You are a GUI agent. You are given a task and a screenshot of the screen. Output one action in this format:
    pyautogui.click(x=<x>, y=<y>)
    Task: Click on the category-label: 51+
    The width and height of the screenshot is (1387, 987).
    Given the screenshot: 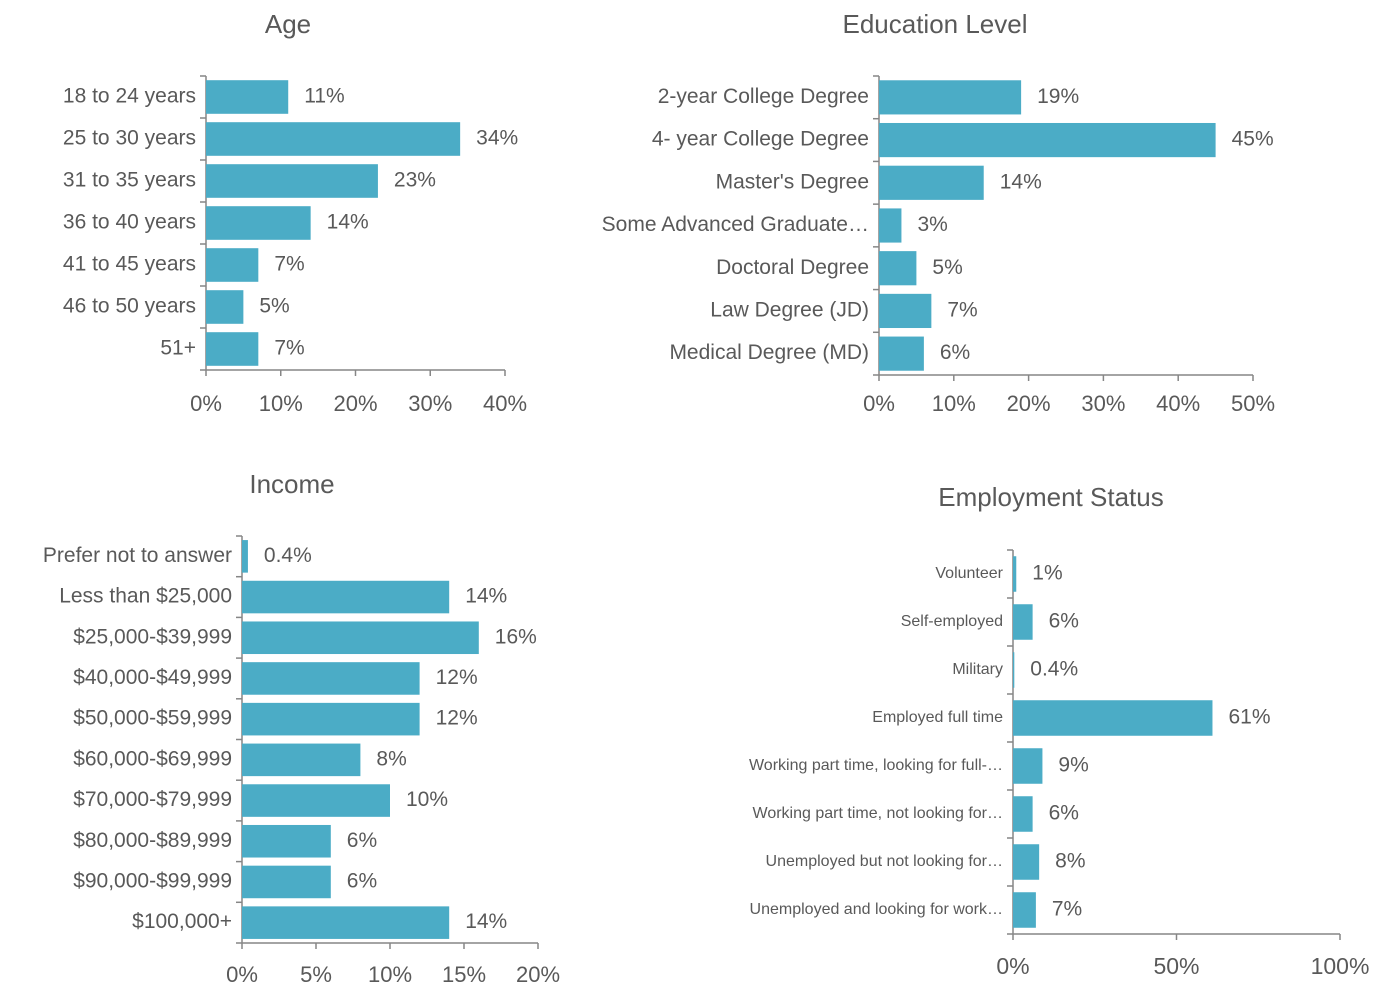 What is the action you would take?
    pyautogui.click(x=178, y=348)
    